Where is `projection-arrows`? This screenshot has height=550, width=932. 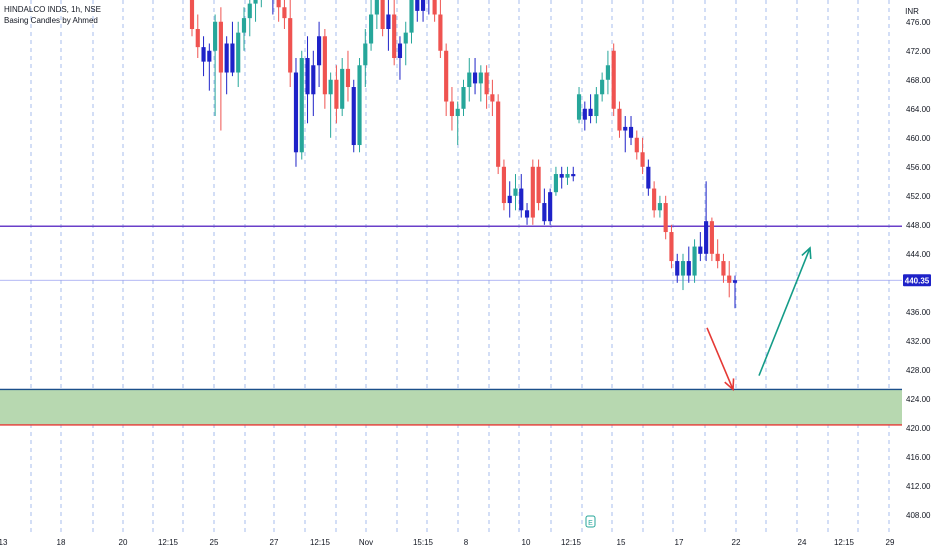
projection-arrows is located at coordinates (759, 319).